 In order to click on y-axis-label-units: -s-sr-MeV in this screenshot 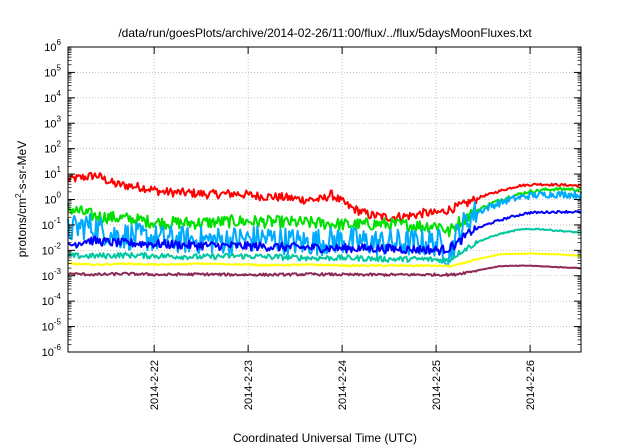, I will do `click(22, 167)`.